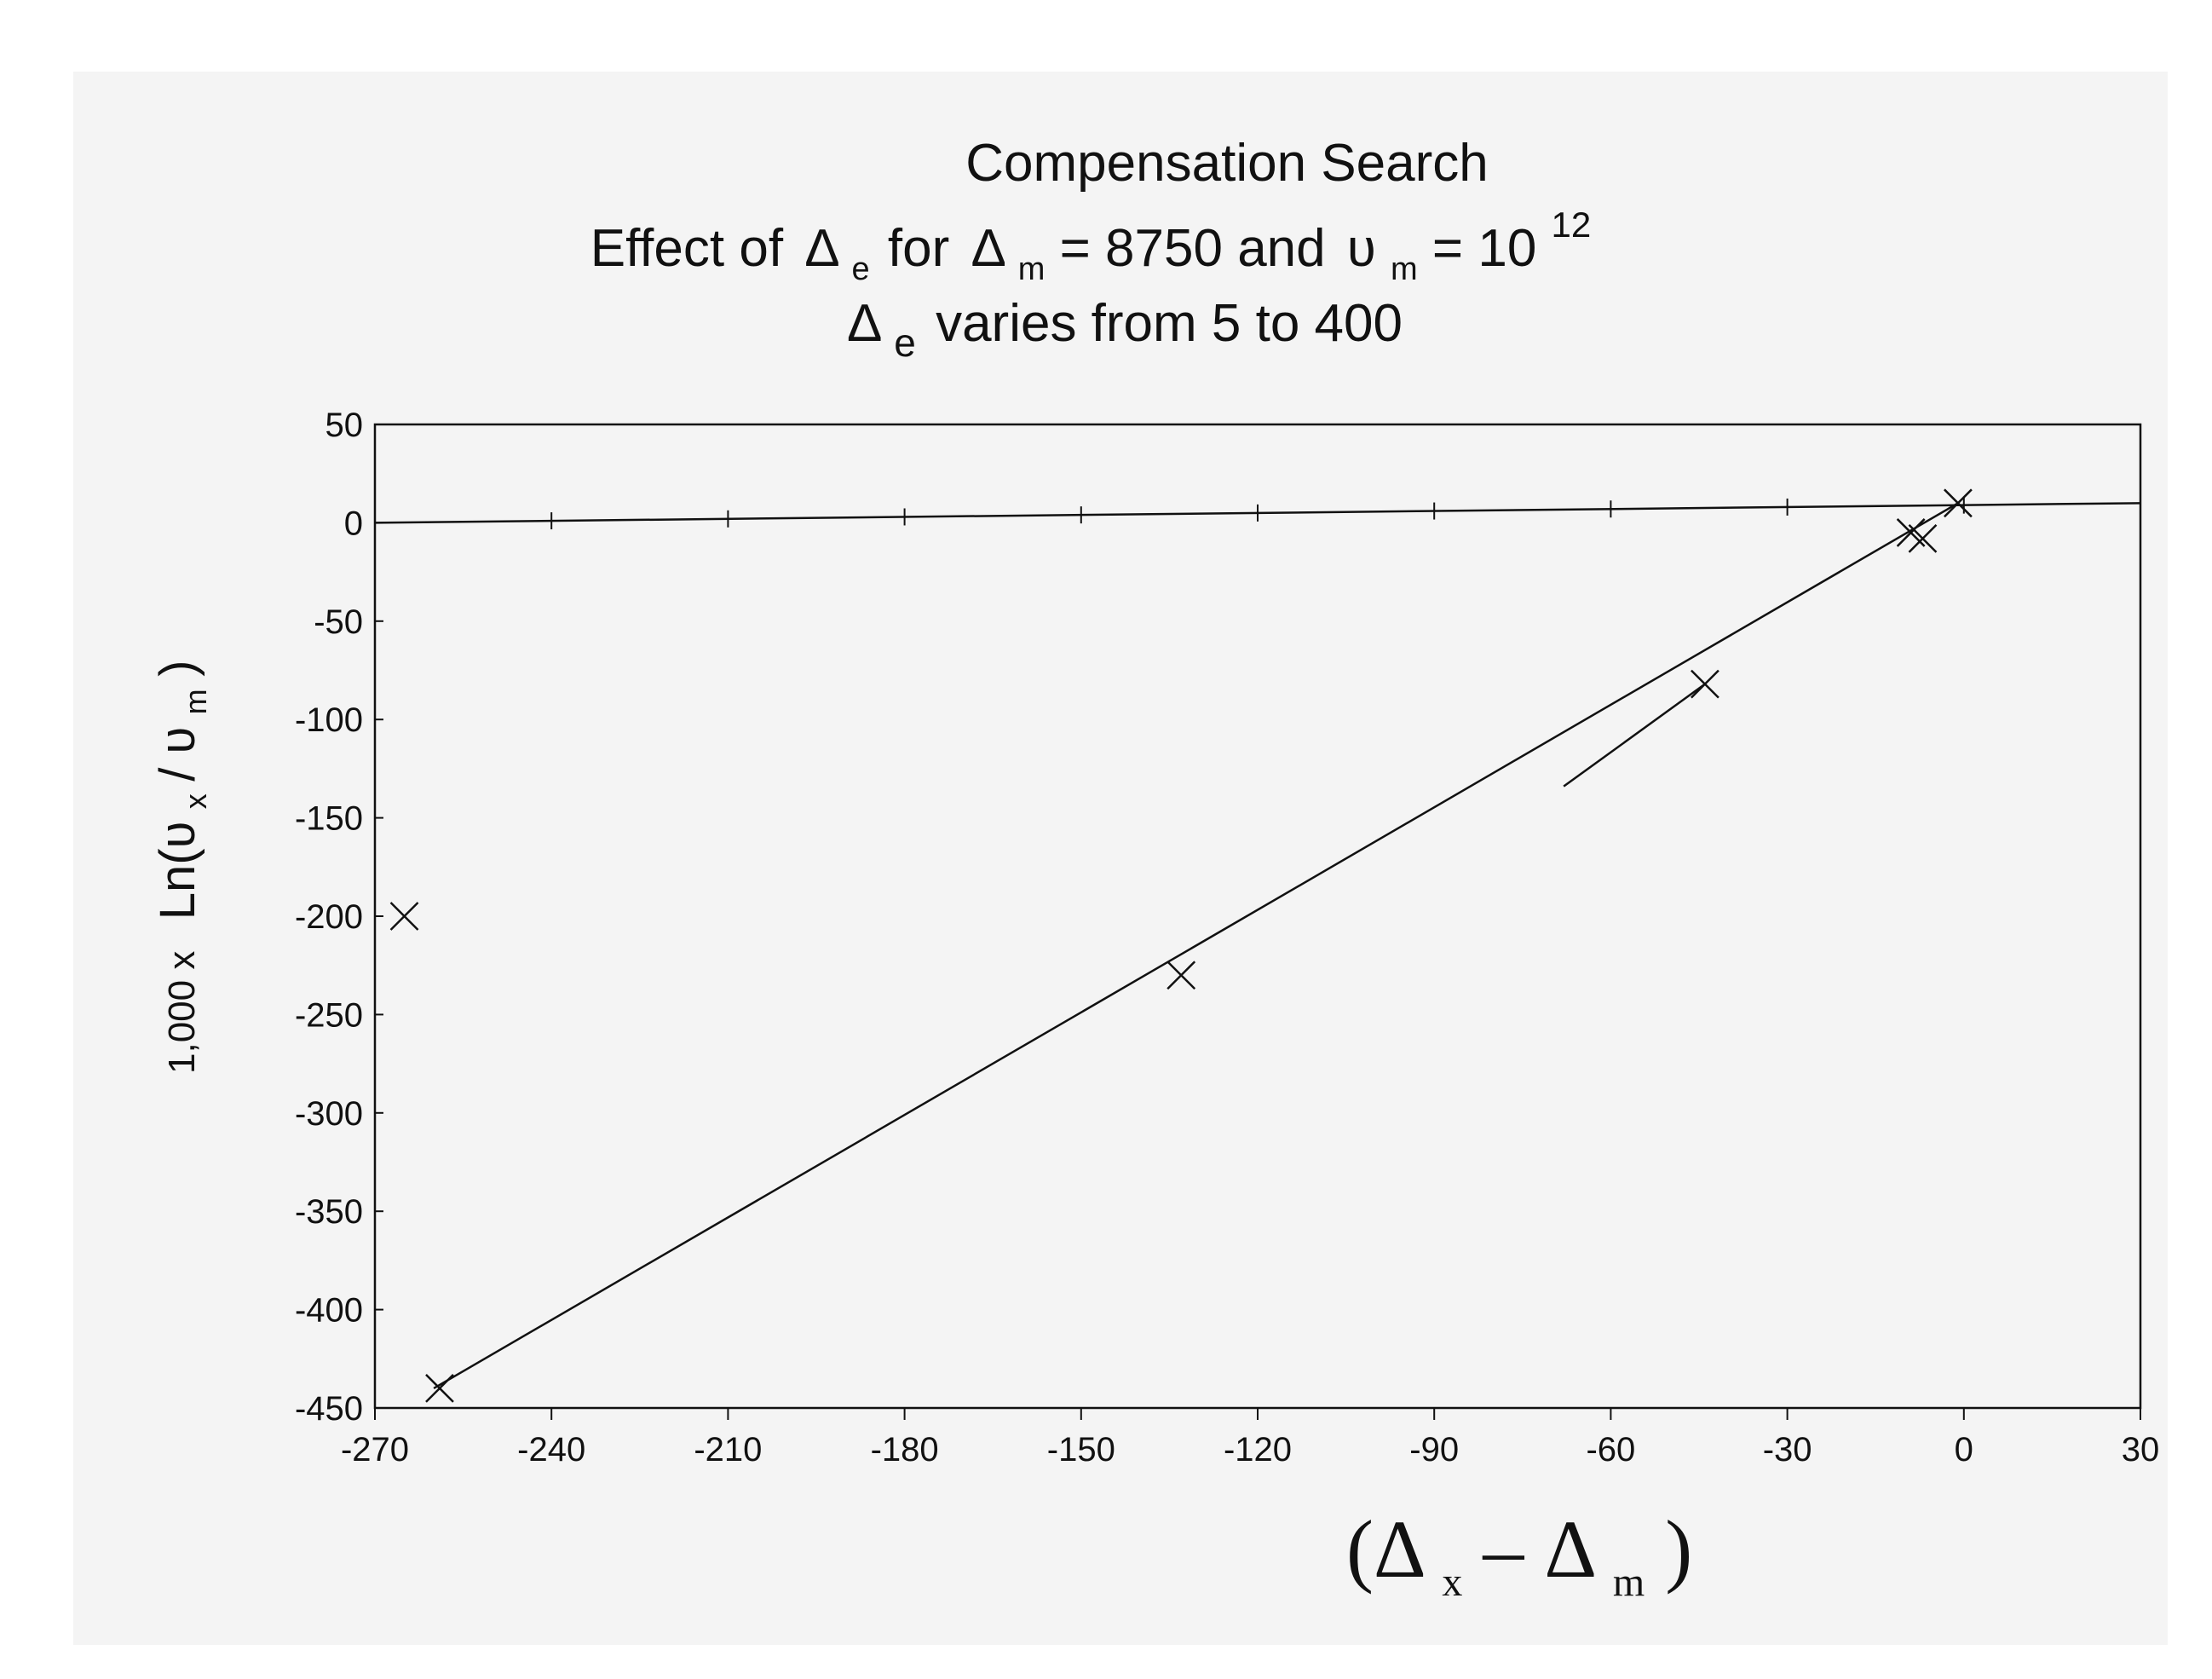 This screenshot has height=1679, width=2212. What do you see at coordinates (2141, 1449) in the screenshot?
I see `x-tick-label: 30` at bounding box center [2141, 1449].